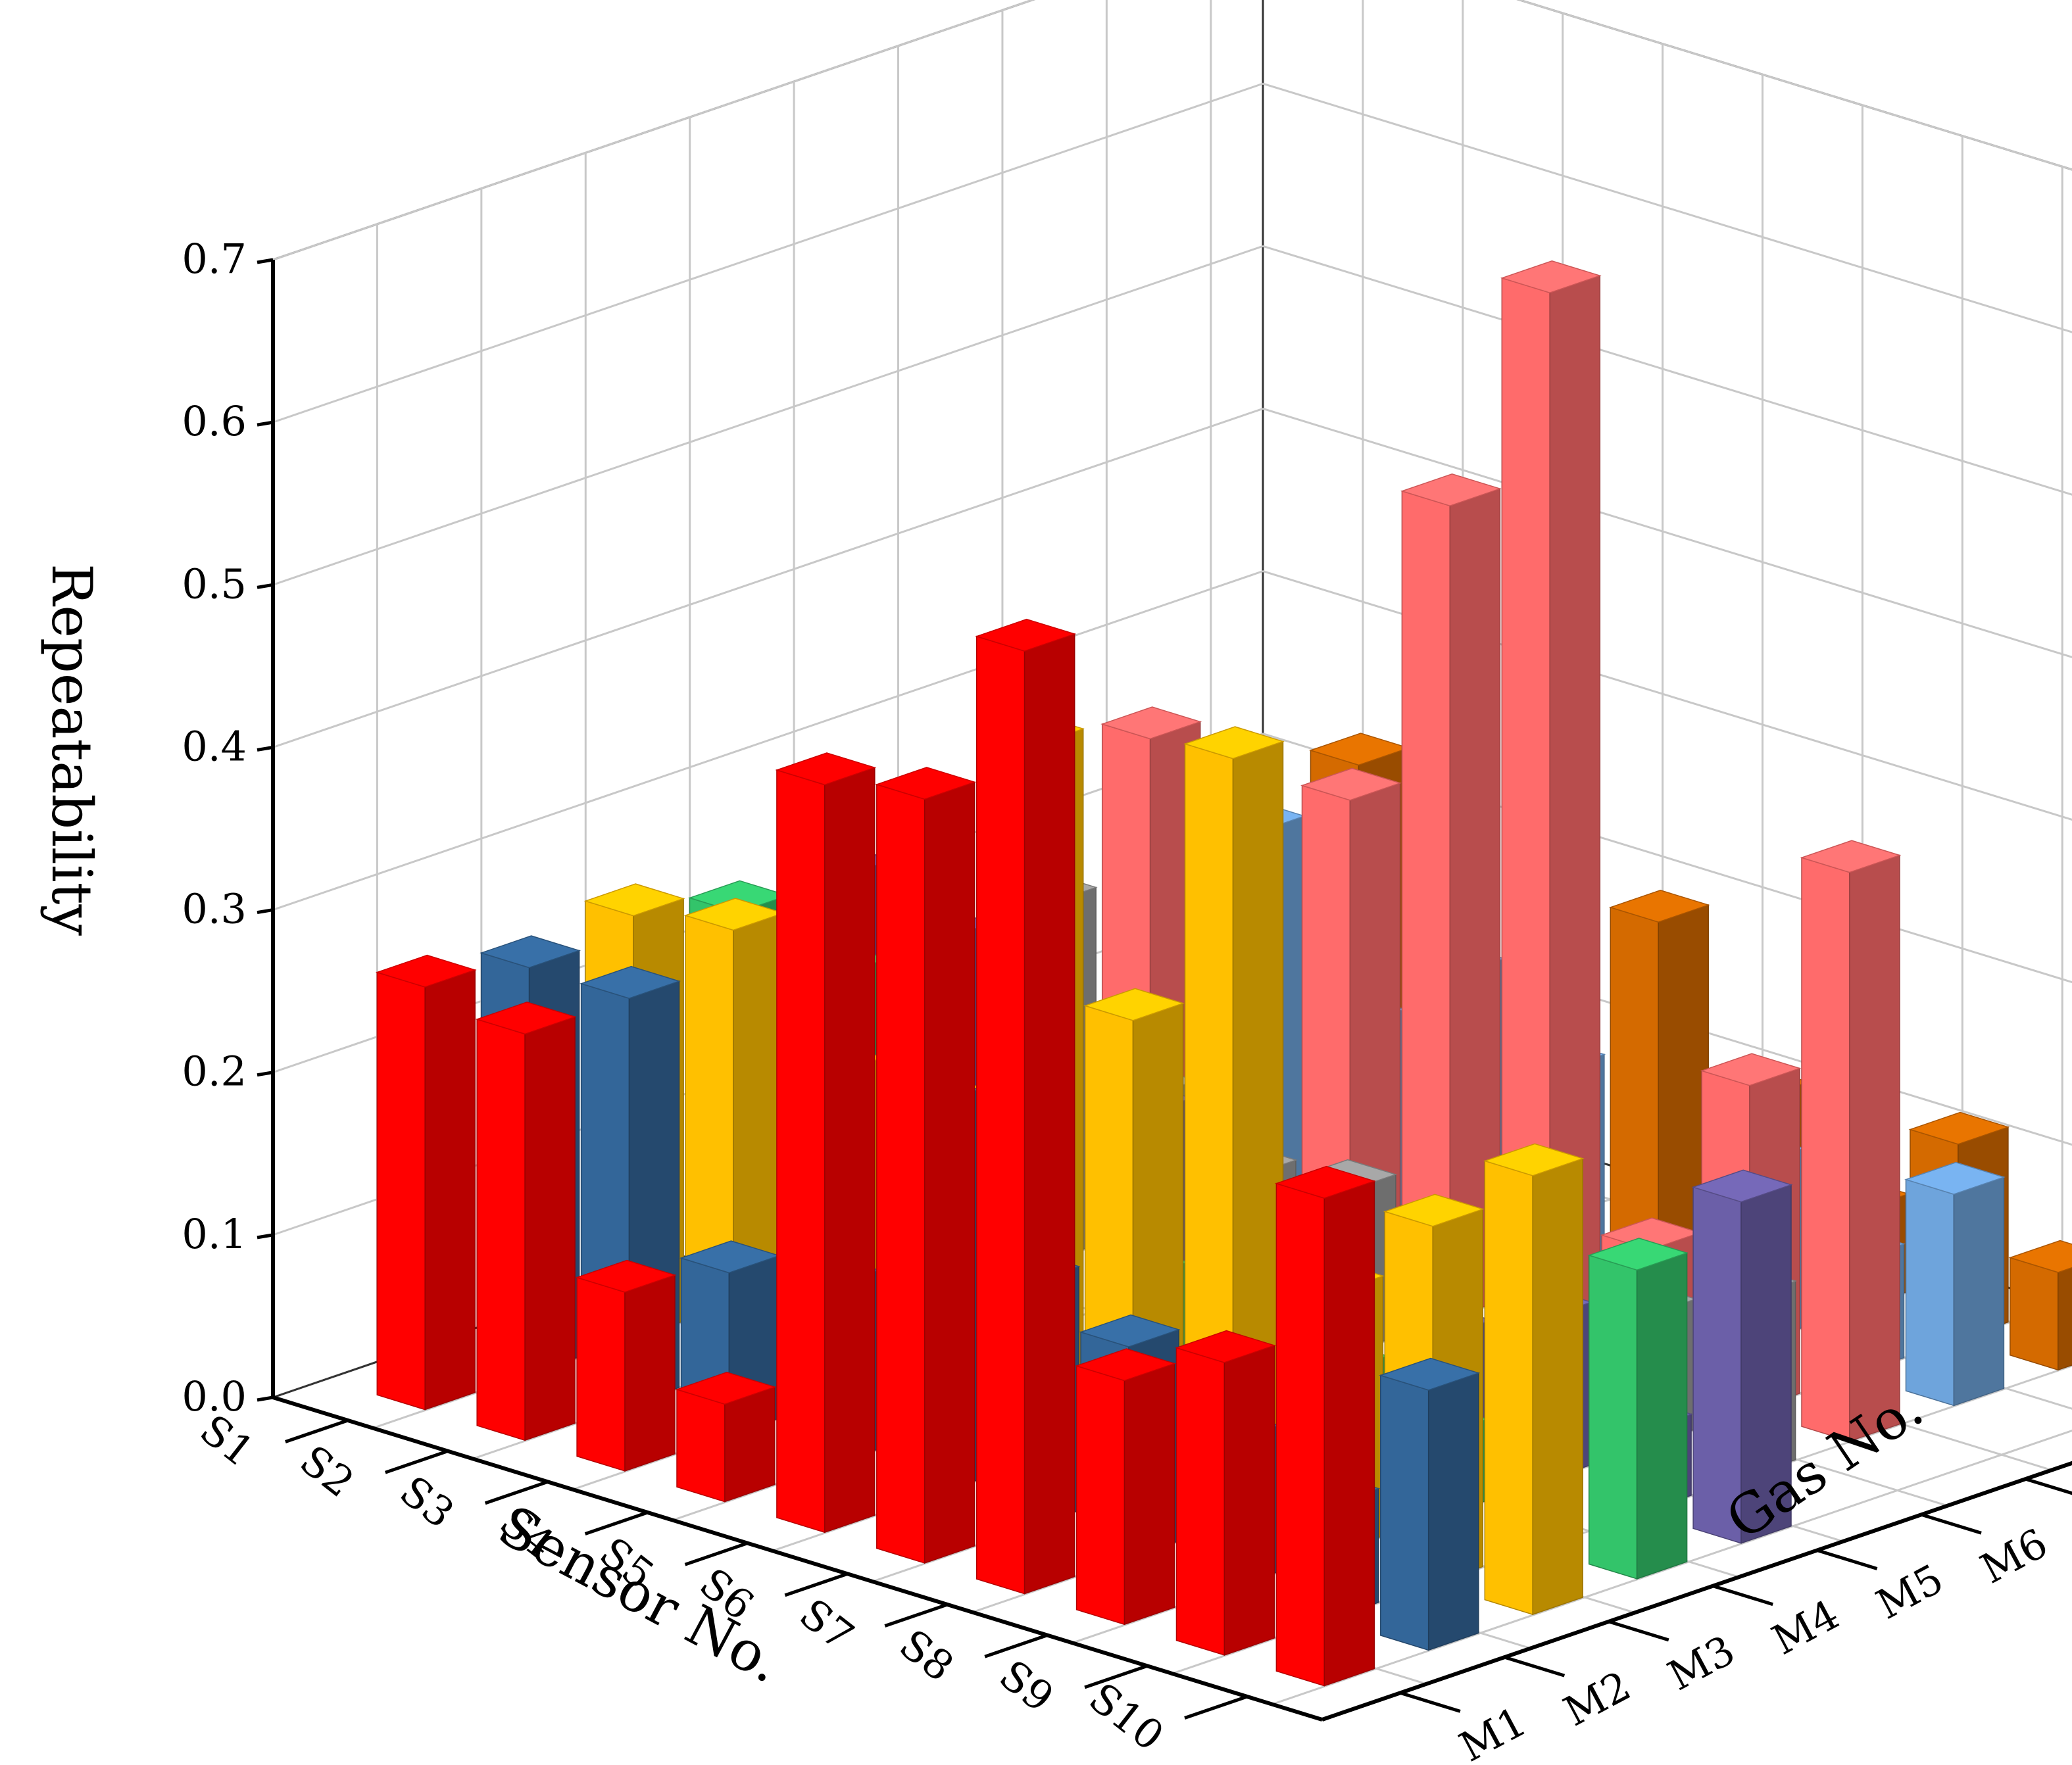  I want to click on z-tick-label: 0.3, so click(214, 909).